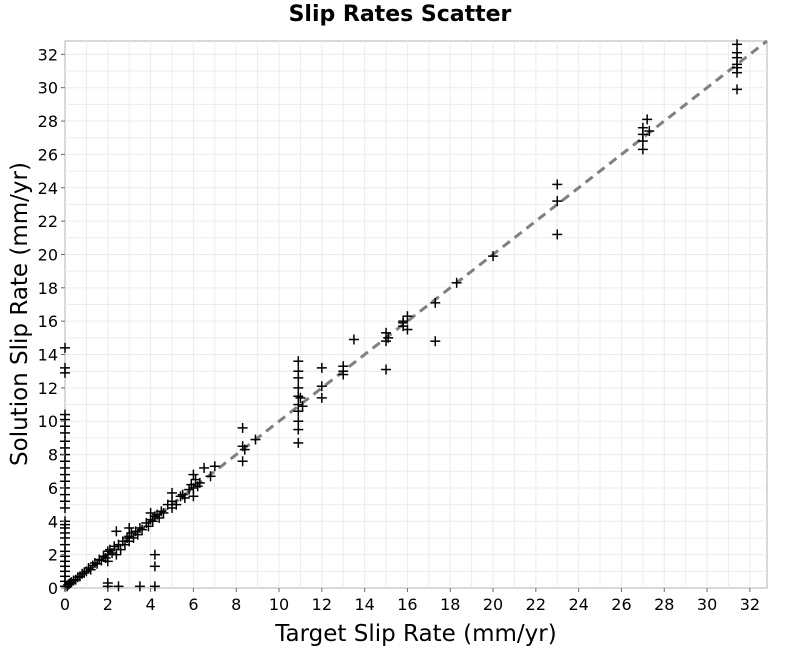  Describe the element at coordinates (53, 488) in the screenshot. I see `y-tick-label: 6` at that location.